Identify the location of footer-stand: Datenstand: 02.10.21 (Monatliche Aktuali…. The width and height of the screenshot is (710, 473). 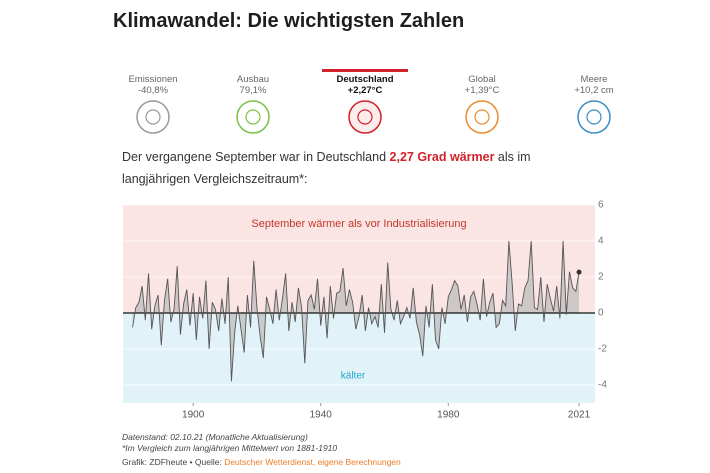
(215, 437).